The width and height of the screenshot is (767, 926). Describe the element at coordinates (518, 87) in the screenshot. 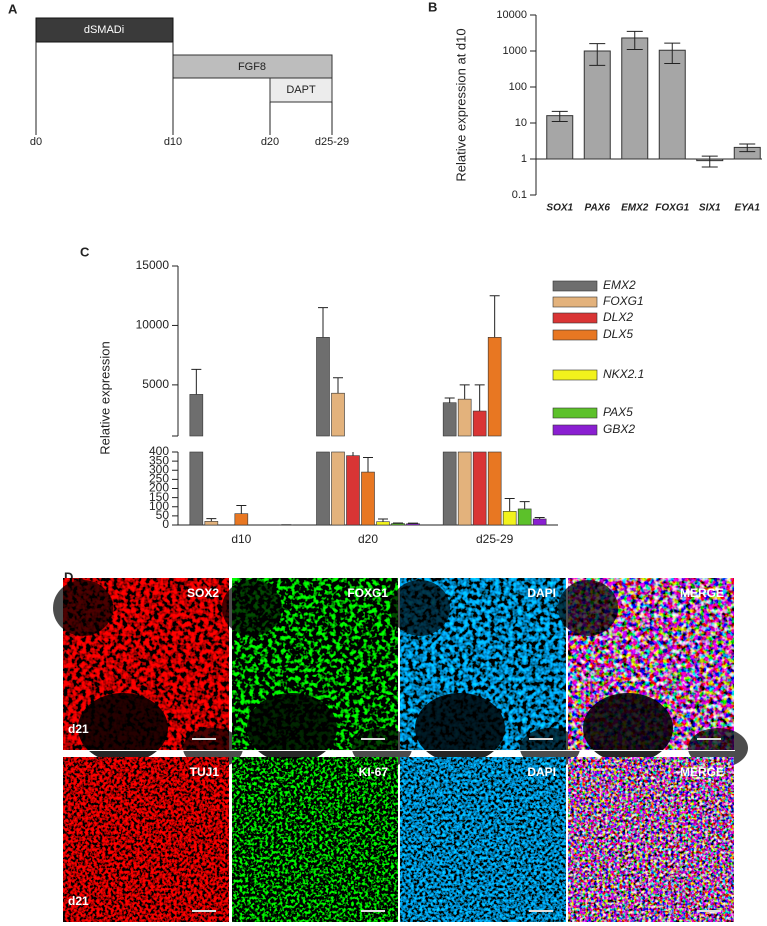

I see `y-tick-label: 100` at that location.